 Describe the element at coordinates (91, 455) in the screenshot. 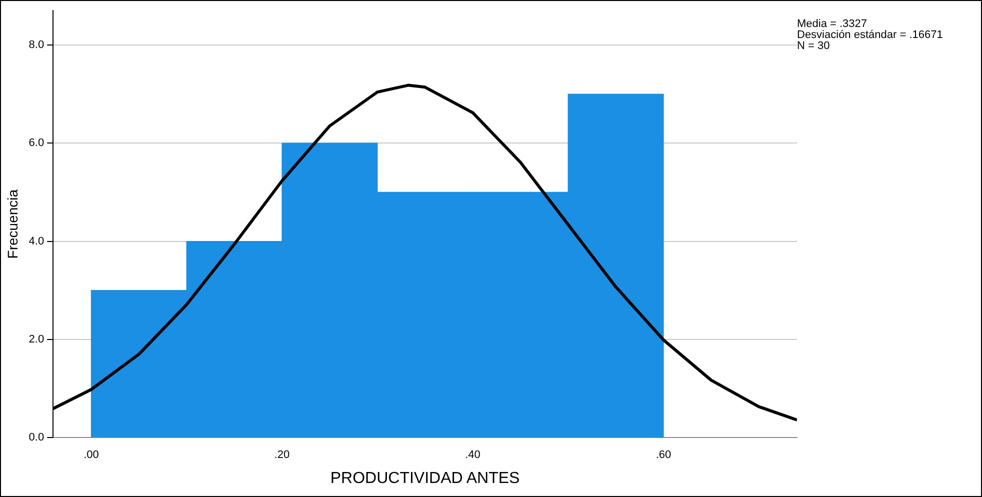

I see `x-tick-label: .00` at that location.